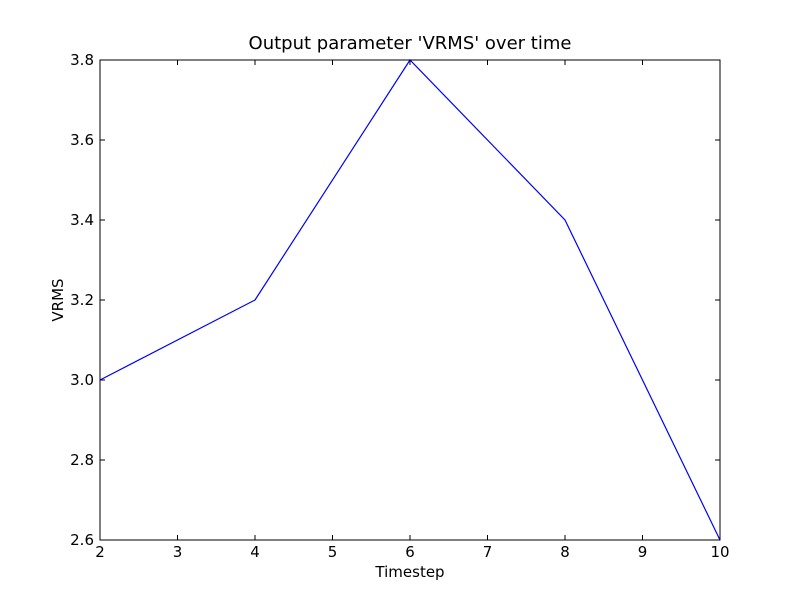 The image size is (800, 600). I want to click on x-tick-label: 7, so click(488, 552).